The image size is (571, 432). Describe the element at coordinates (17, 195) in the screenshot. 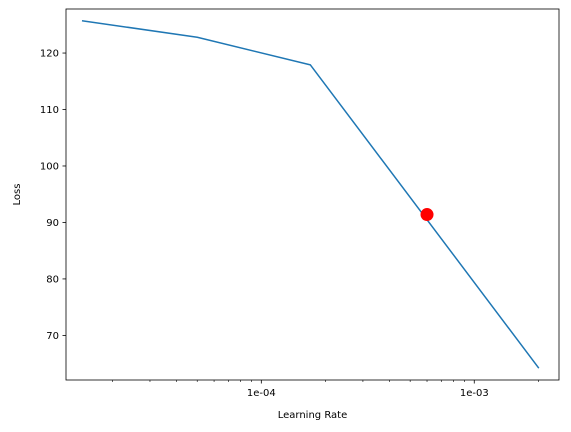

I see `y-axis-label: Loss` at that location.